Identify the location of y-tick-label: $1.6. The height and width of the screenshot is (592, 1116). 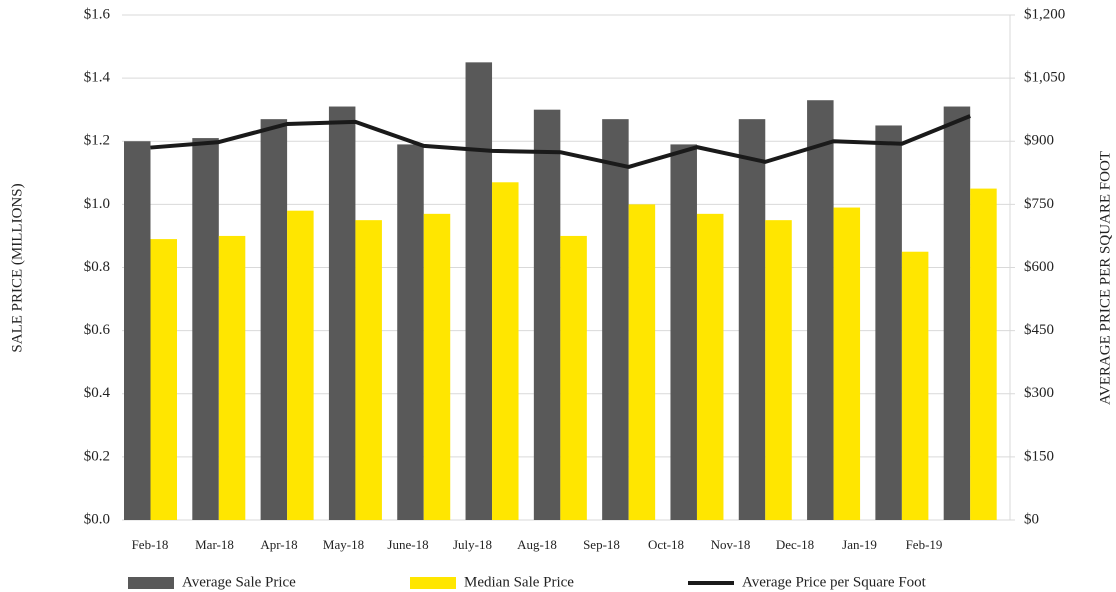
(97, 14).